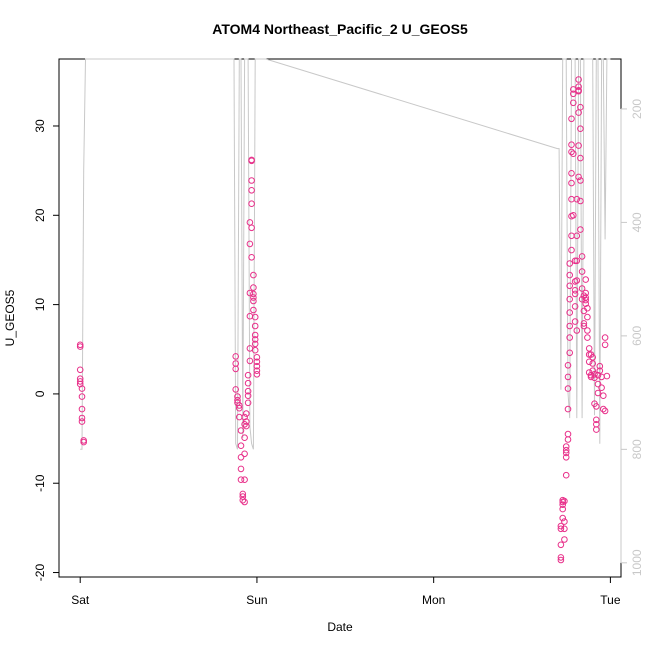 The height and width of the screenshot is (650, 650). Describe the element at coordinates (637, 562) in the screenshot. I see `right-tick-label: 1000` at that location.